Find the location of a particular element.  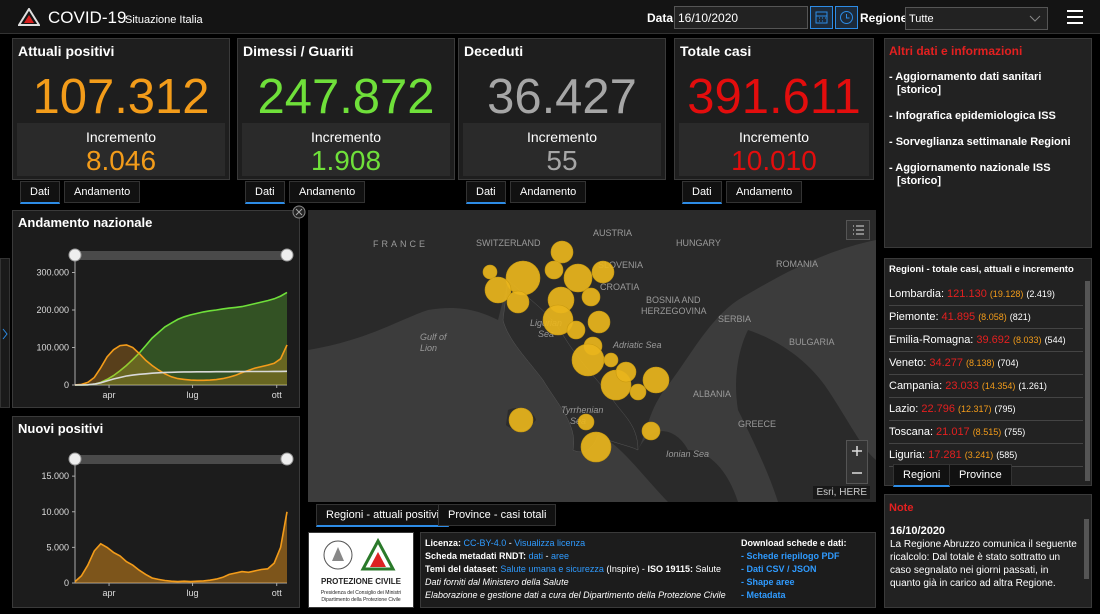

info-segment: Licenza: is located at coordinates (444, 543).